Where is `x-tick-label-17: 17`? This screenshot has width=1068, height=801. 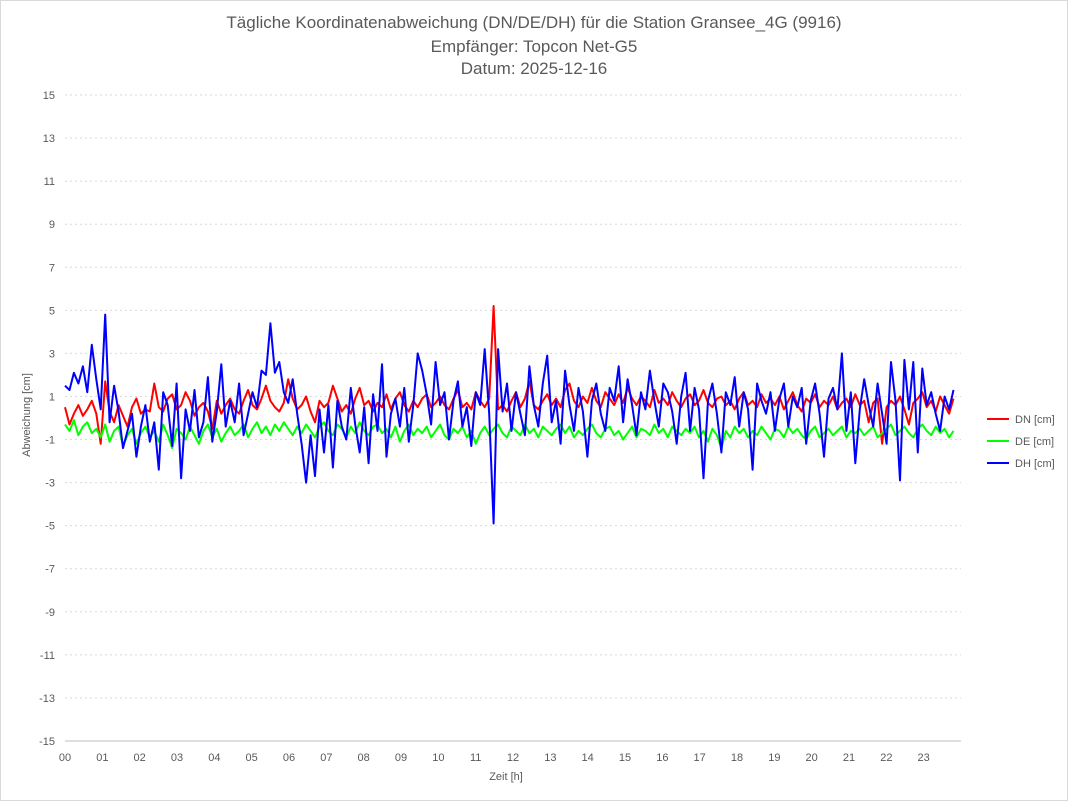
x-tick-label-17: 17 is located at coordinates (700, 758).